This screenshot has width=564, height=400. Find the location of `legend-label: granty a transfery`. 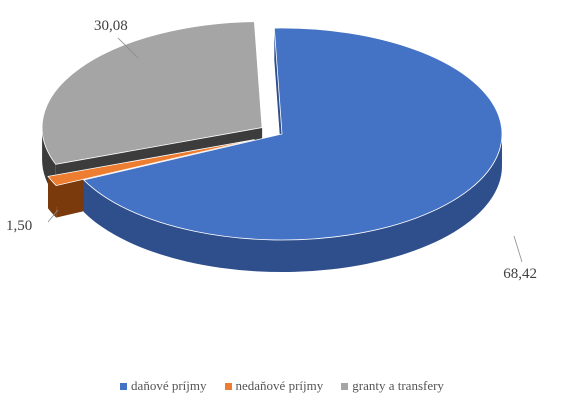

legend-label: granty a transfery is located at coordinates (398, 385).